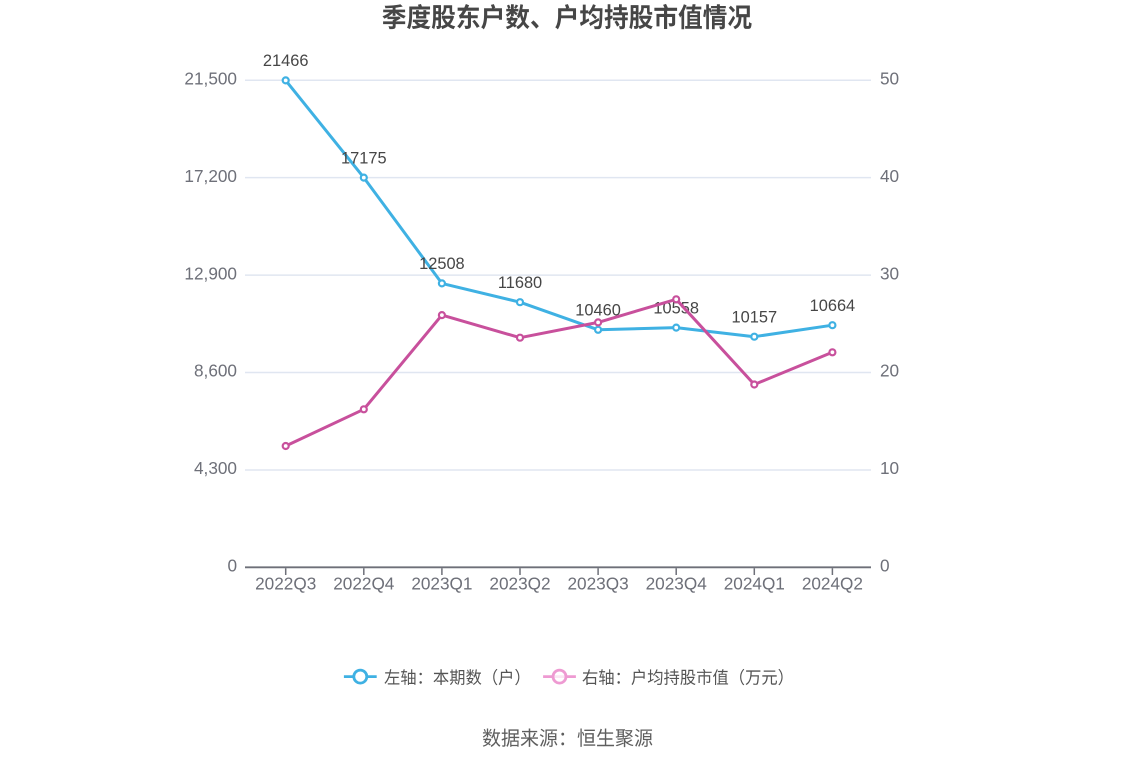 The image size is (1134, 771). I want to click on svg-text: 2023Q4, so click(677, 584).